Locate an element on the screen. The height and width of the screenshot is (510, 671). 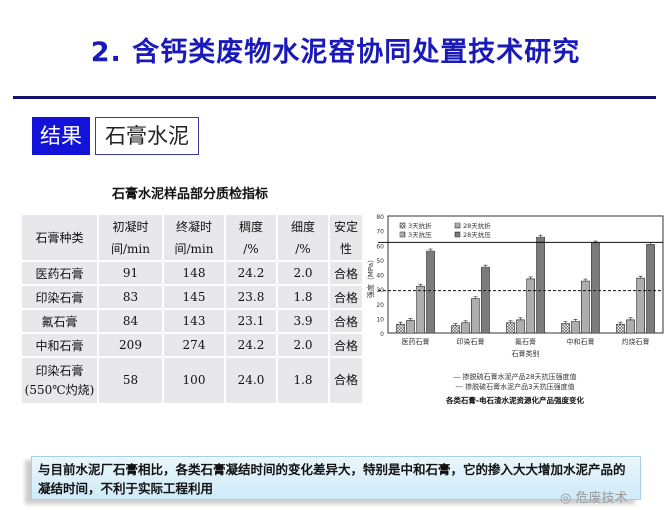
table-cell: 143 is located at coordinates (194, 321).